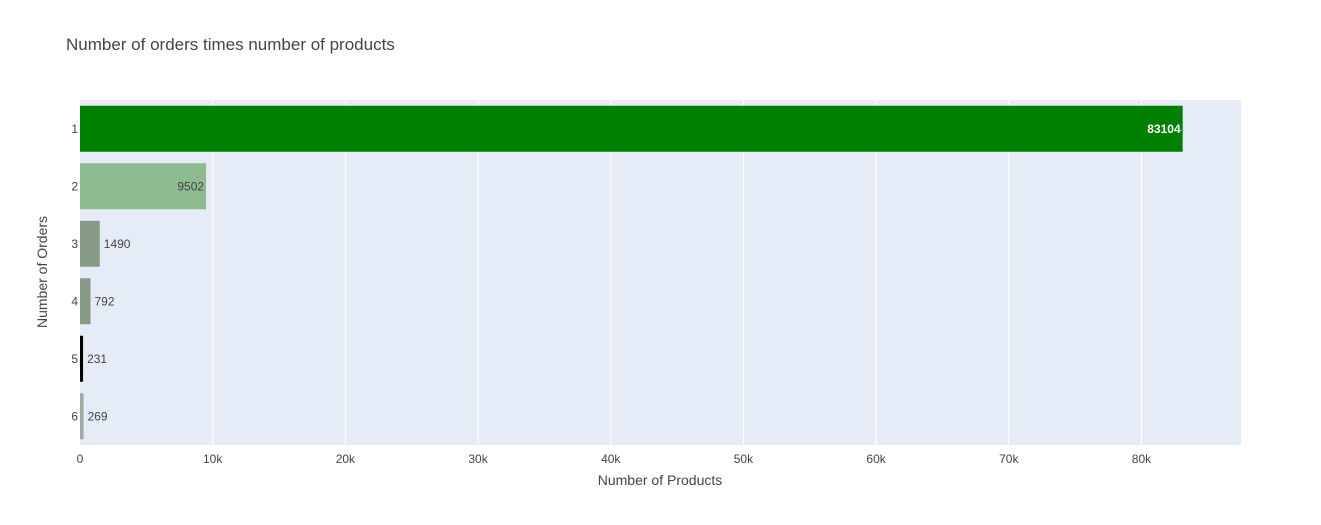 The image size is (1321, 525). Describe the element at coordinates (74, 186) in the screenshot. I see `y-tick-label: 2` at that location.